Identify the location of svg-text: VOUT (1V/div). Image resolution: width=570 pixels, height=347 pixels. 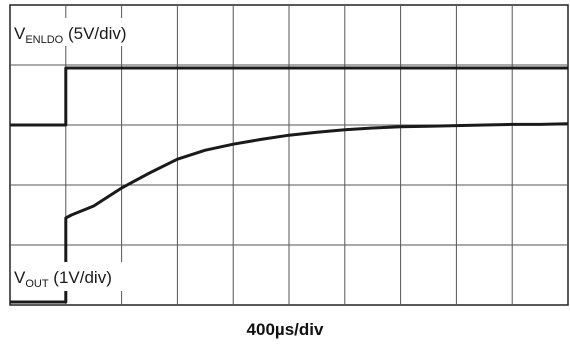
(63, 279).